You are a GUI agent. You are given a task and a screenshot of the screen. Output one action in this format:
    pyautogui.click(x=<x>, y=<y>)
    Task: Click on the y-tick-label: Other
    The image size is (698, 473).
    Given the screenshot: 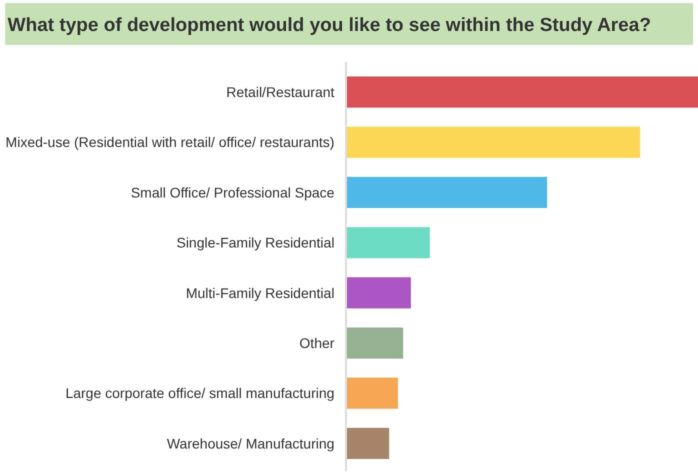 What is the action you would take?
    pyautogui.click(x=317, y=342)
    